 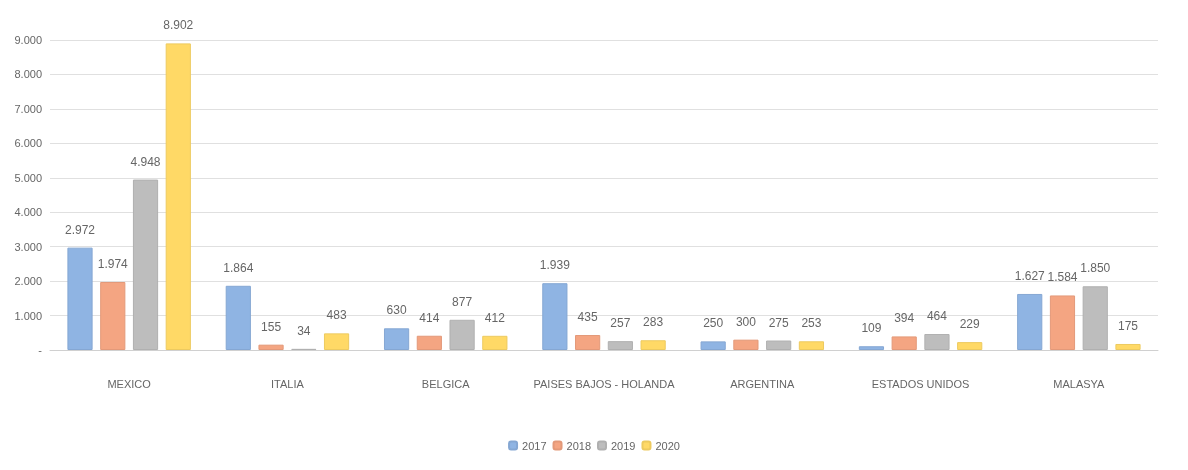 What do you see at coordinates (40, 350) in the screenshot?
I see `y-tick-label: -` at bounding box center [40, 350].